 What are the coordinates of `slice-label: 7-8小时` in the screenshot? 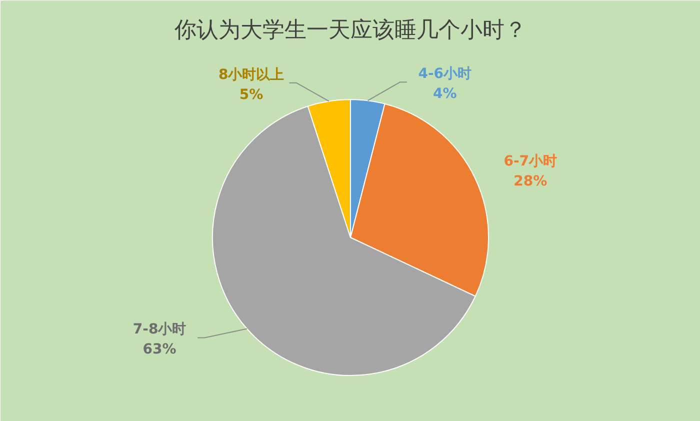 It's located at (159, 330).